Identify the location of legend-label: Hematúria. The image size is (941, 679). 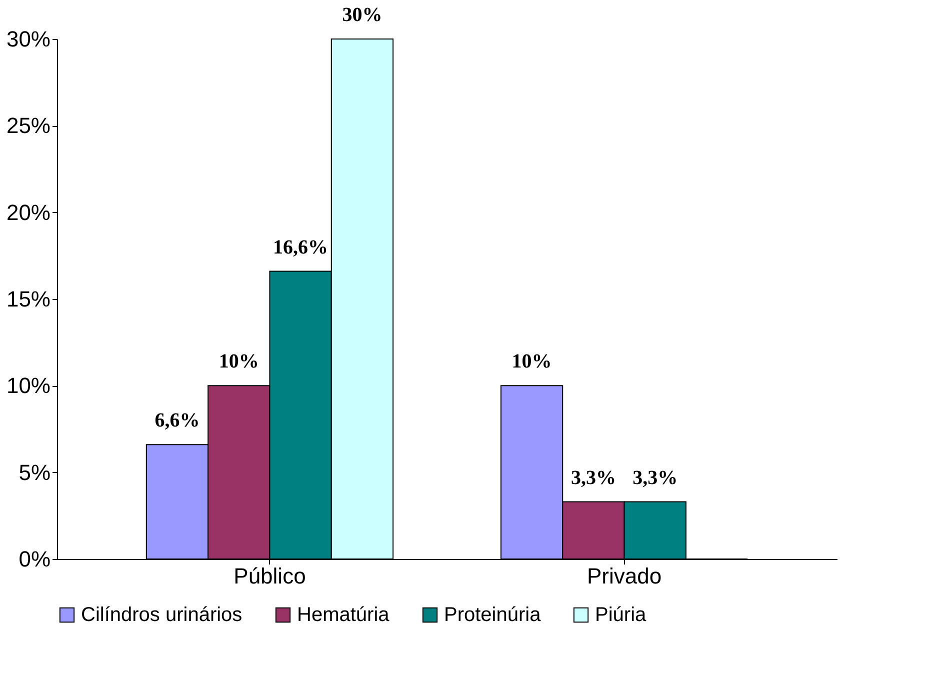
(343, 615).